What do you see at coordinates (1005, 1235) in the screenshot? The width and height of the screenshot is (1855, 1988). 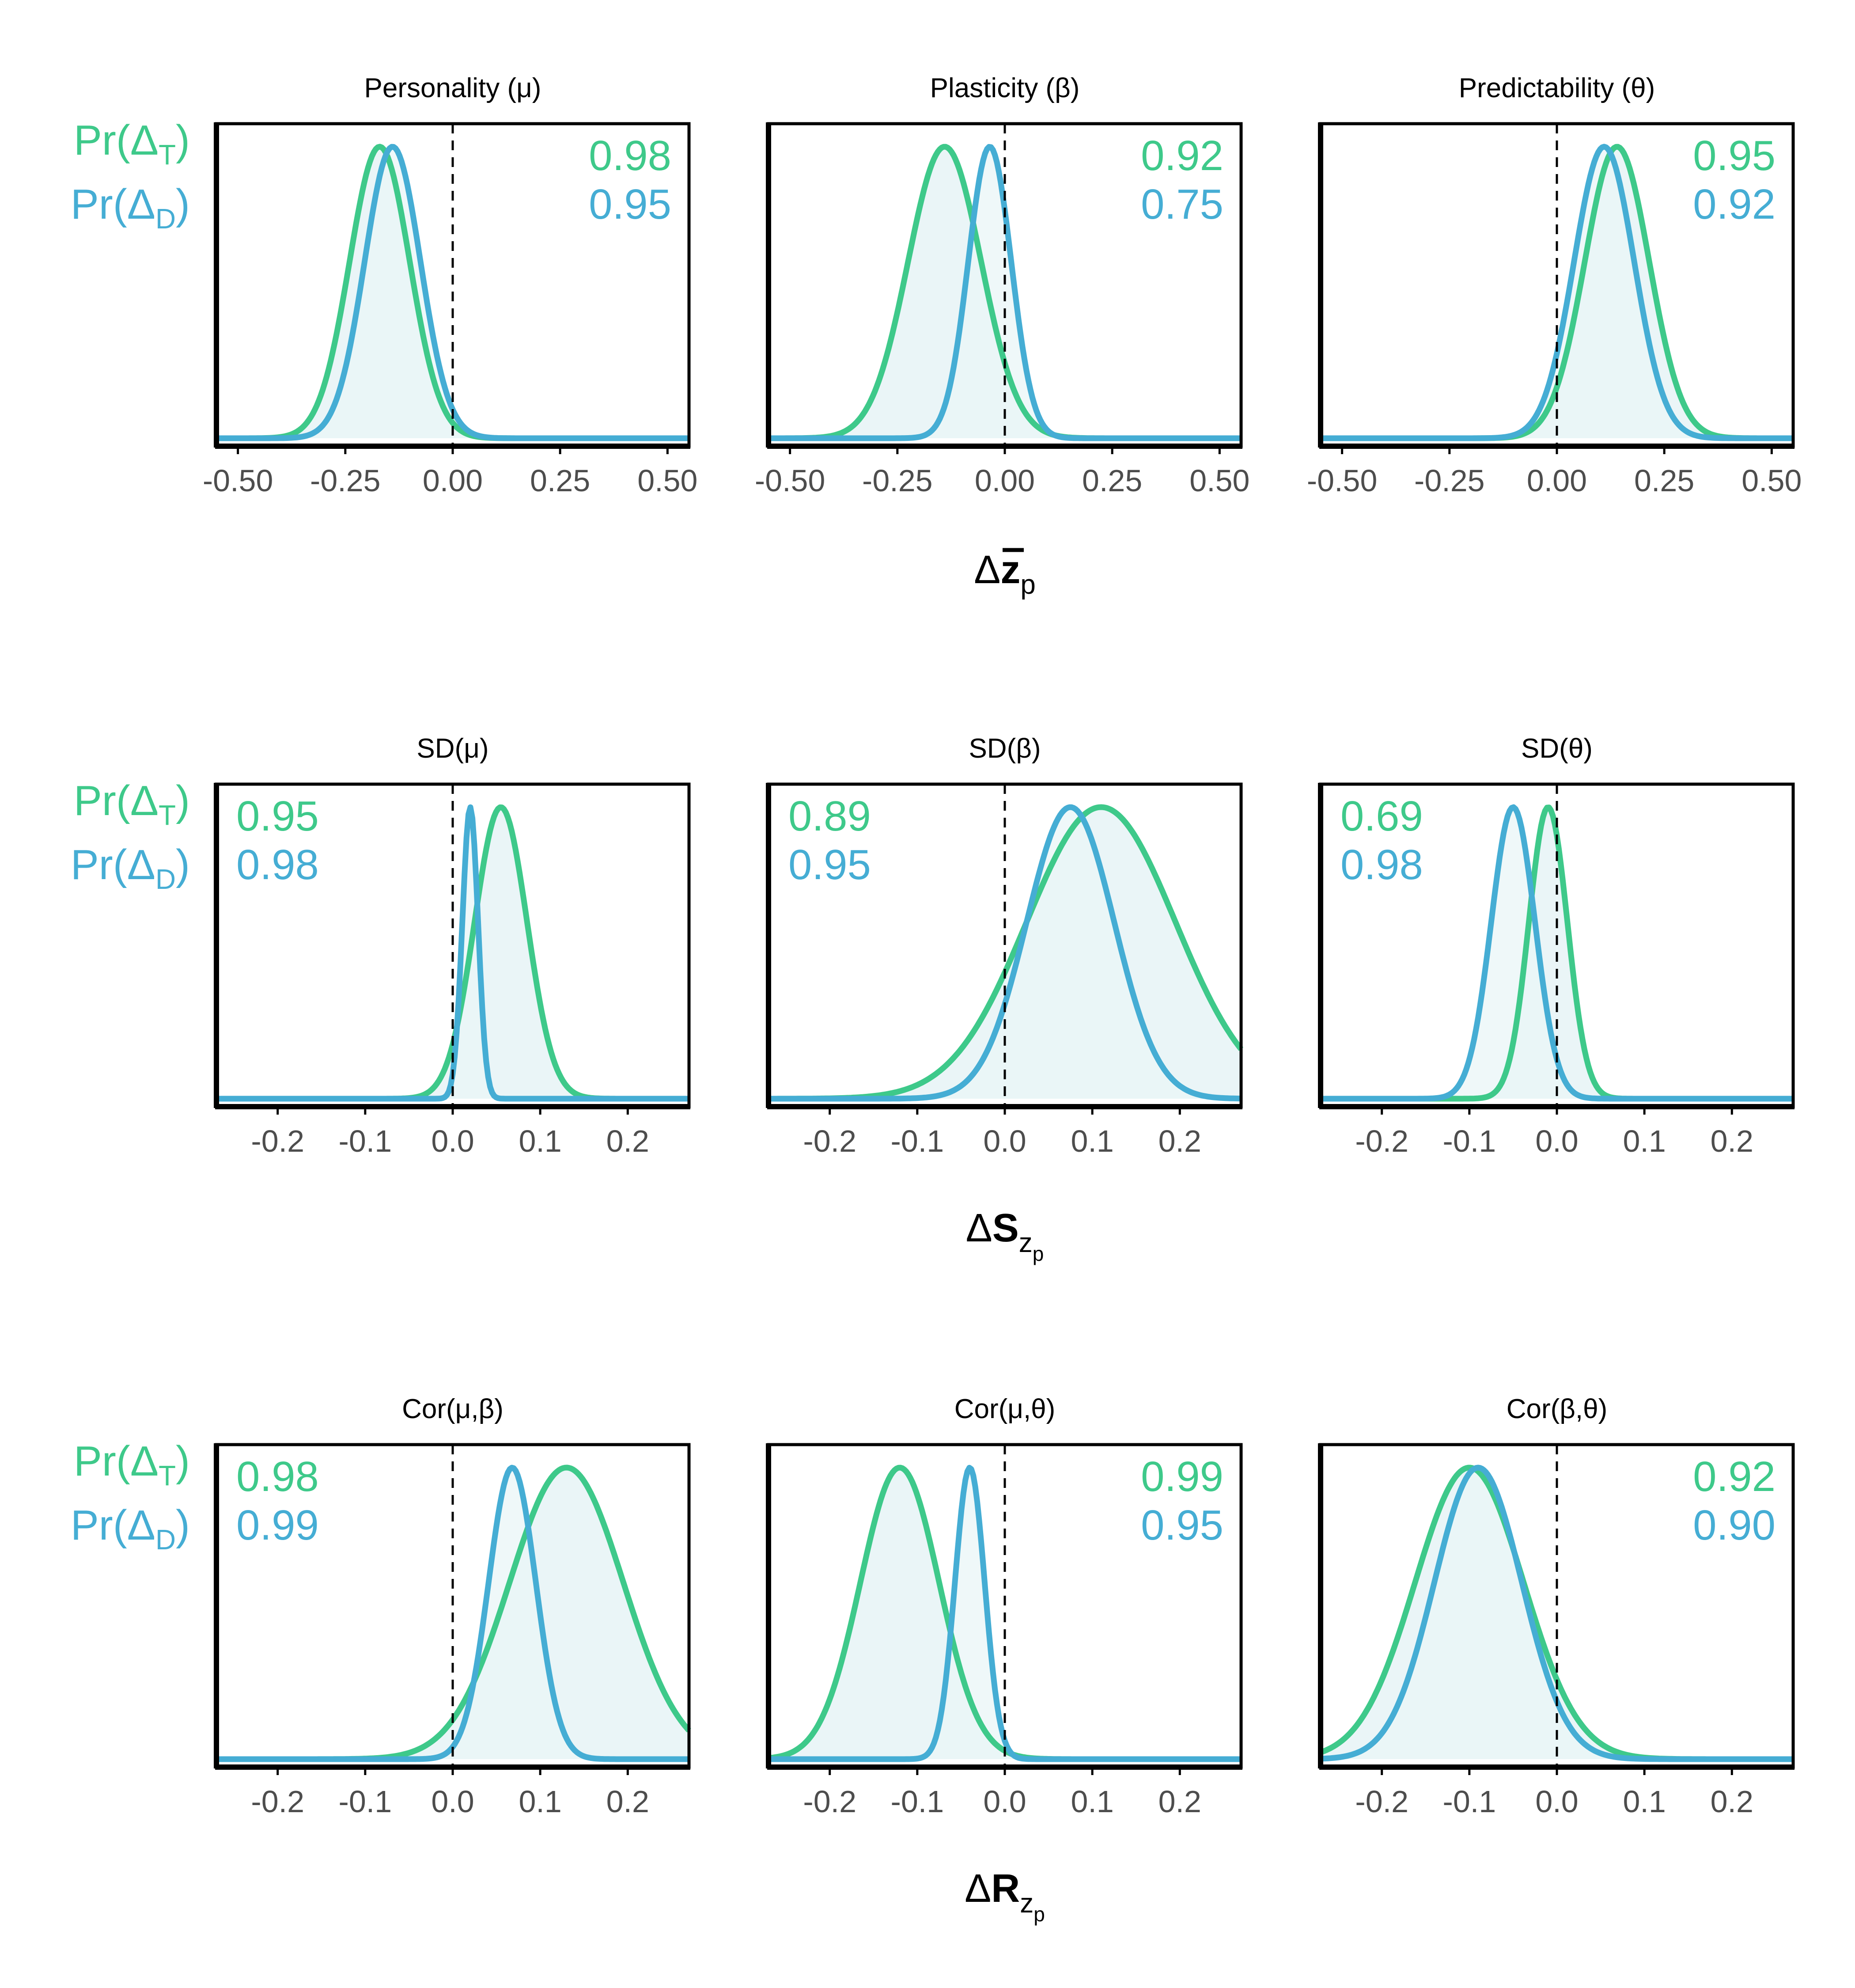 I see `row-axis-label-1: ΔSzp` at bounding box center [1005, 1235].